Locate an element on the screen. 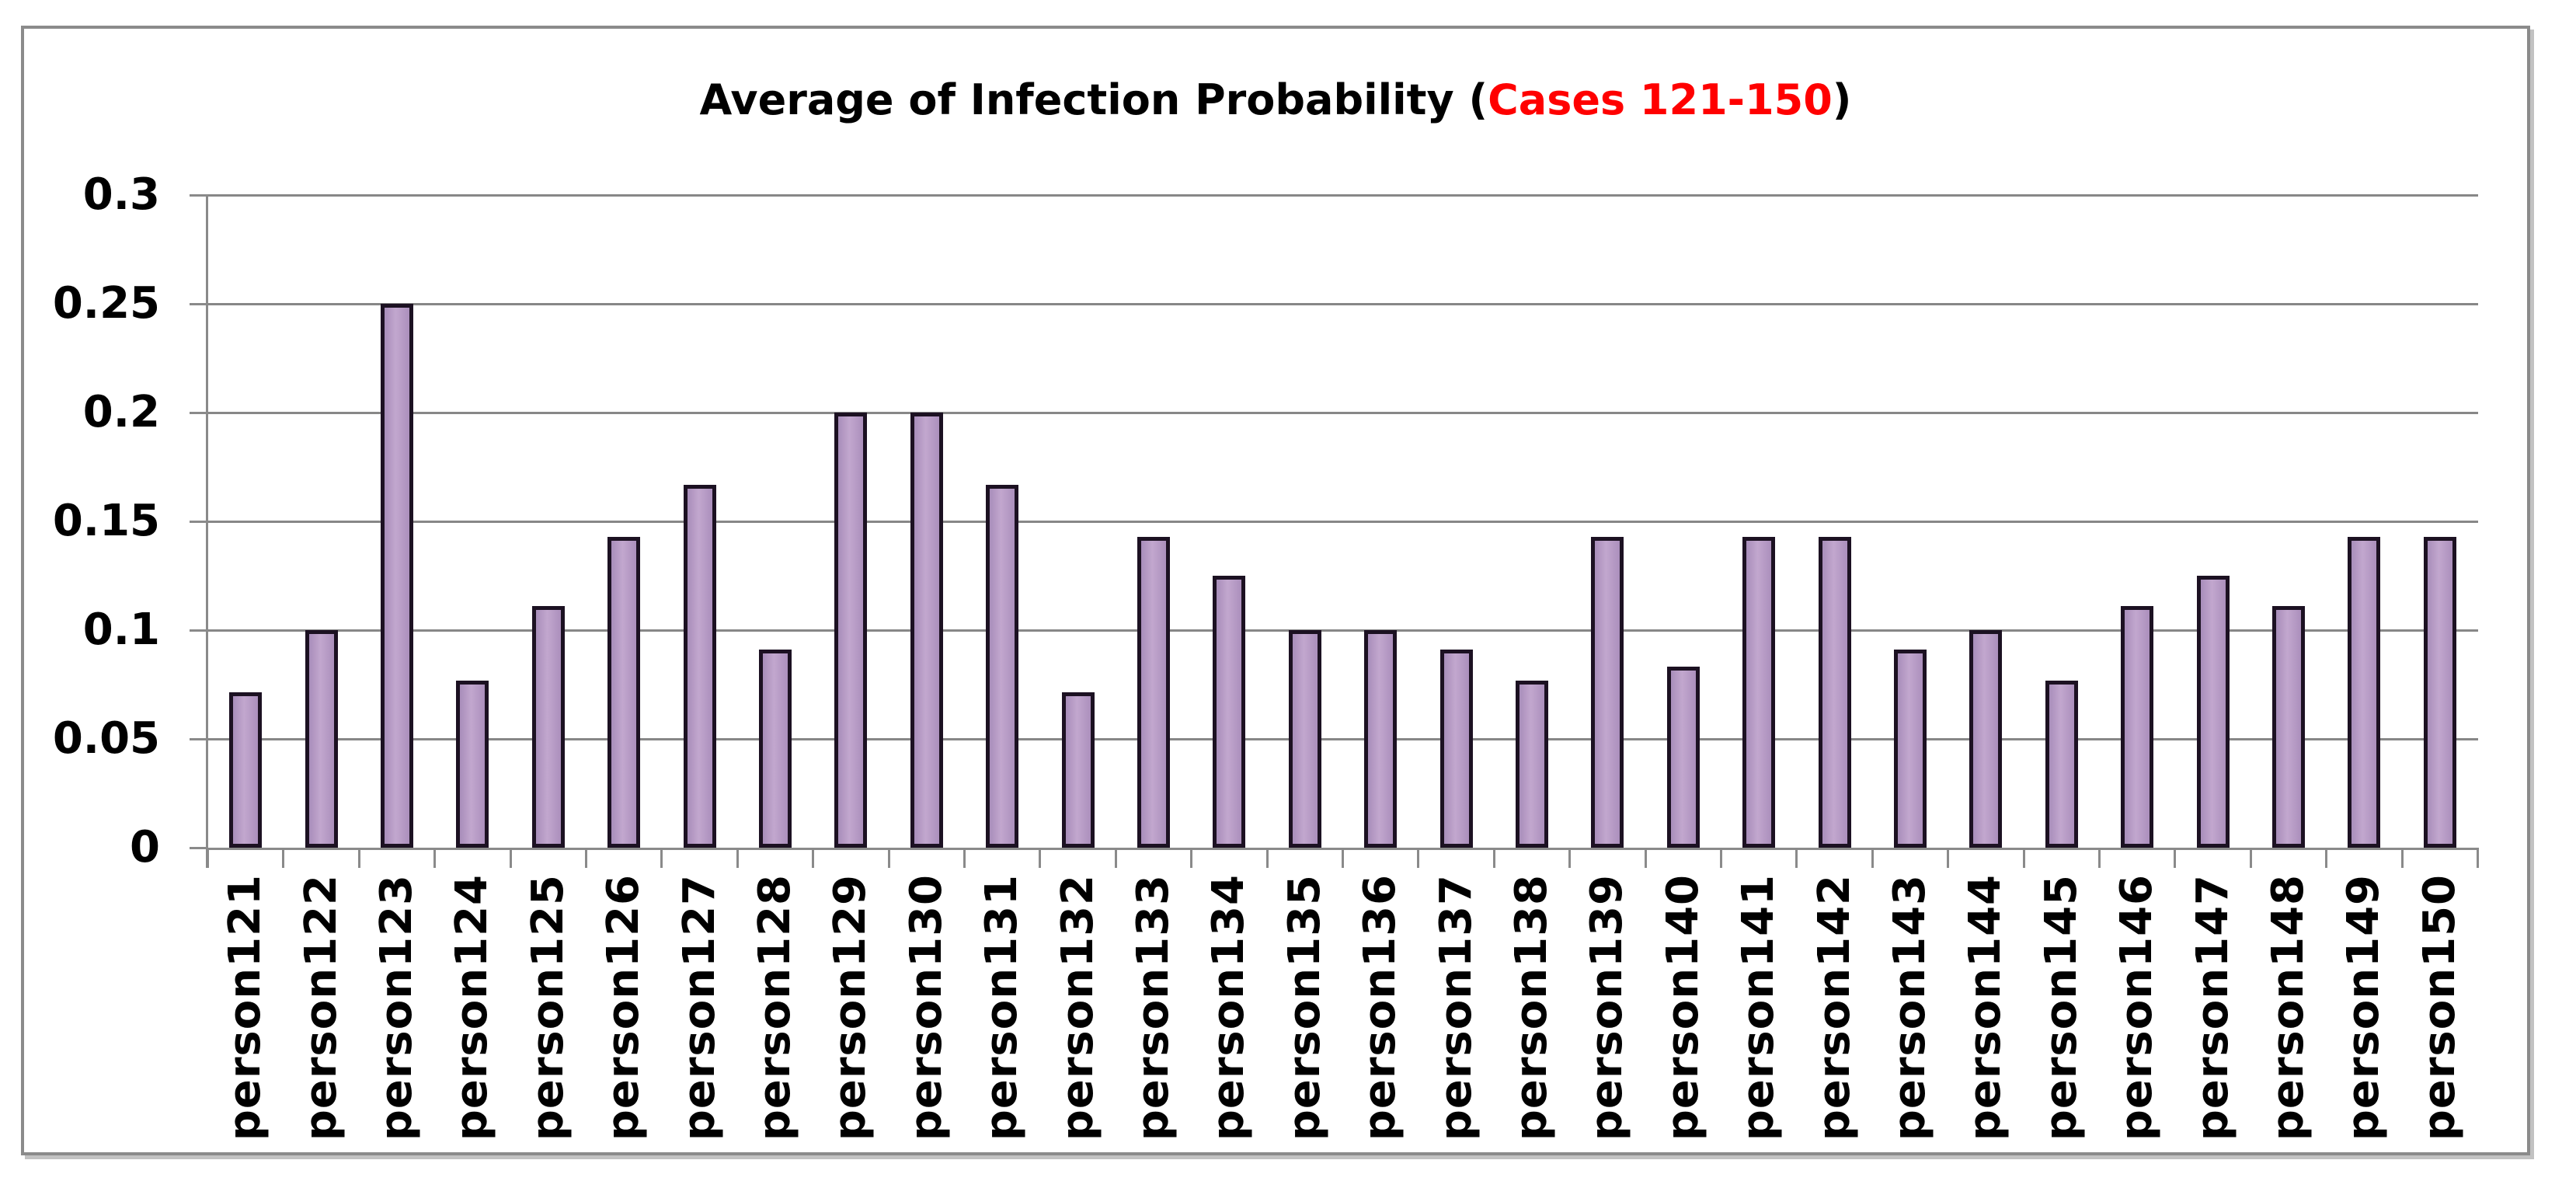 This screenshot has width=2576, height=1188. chart-title-prefix: Average of Infection Probability ( is located at coordinates (1093, 100).